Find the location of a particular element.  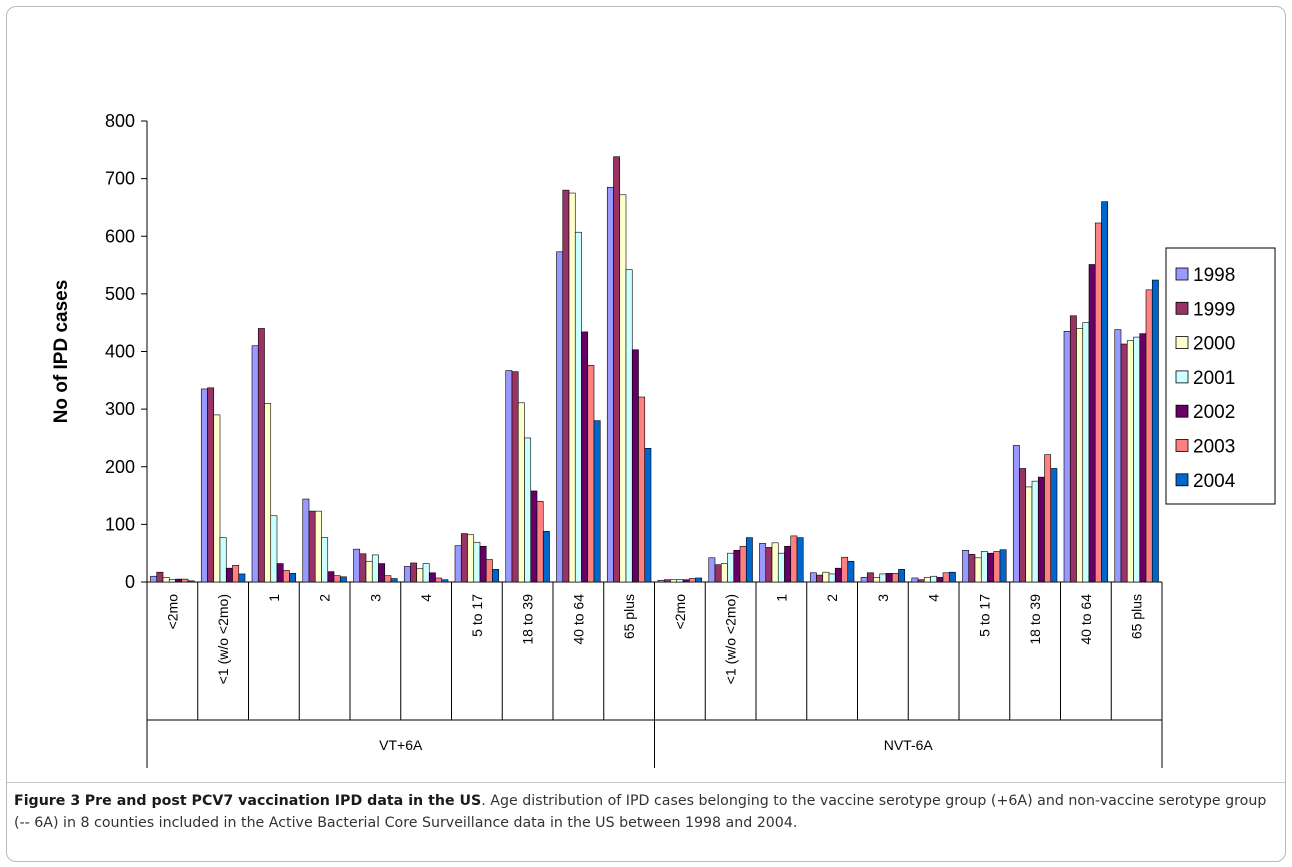

y-tick-label: 500 is located at coordinates (120, 294).